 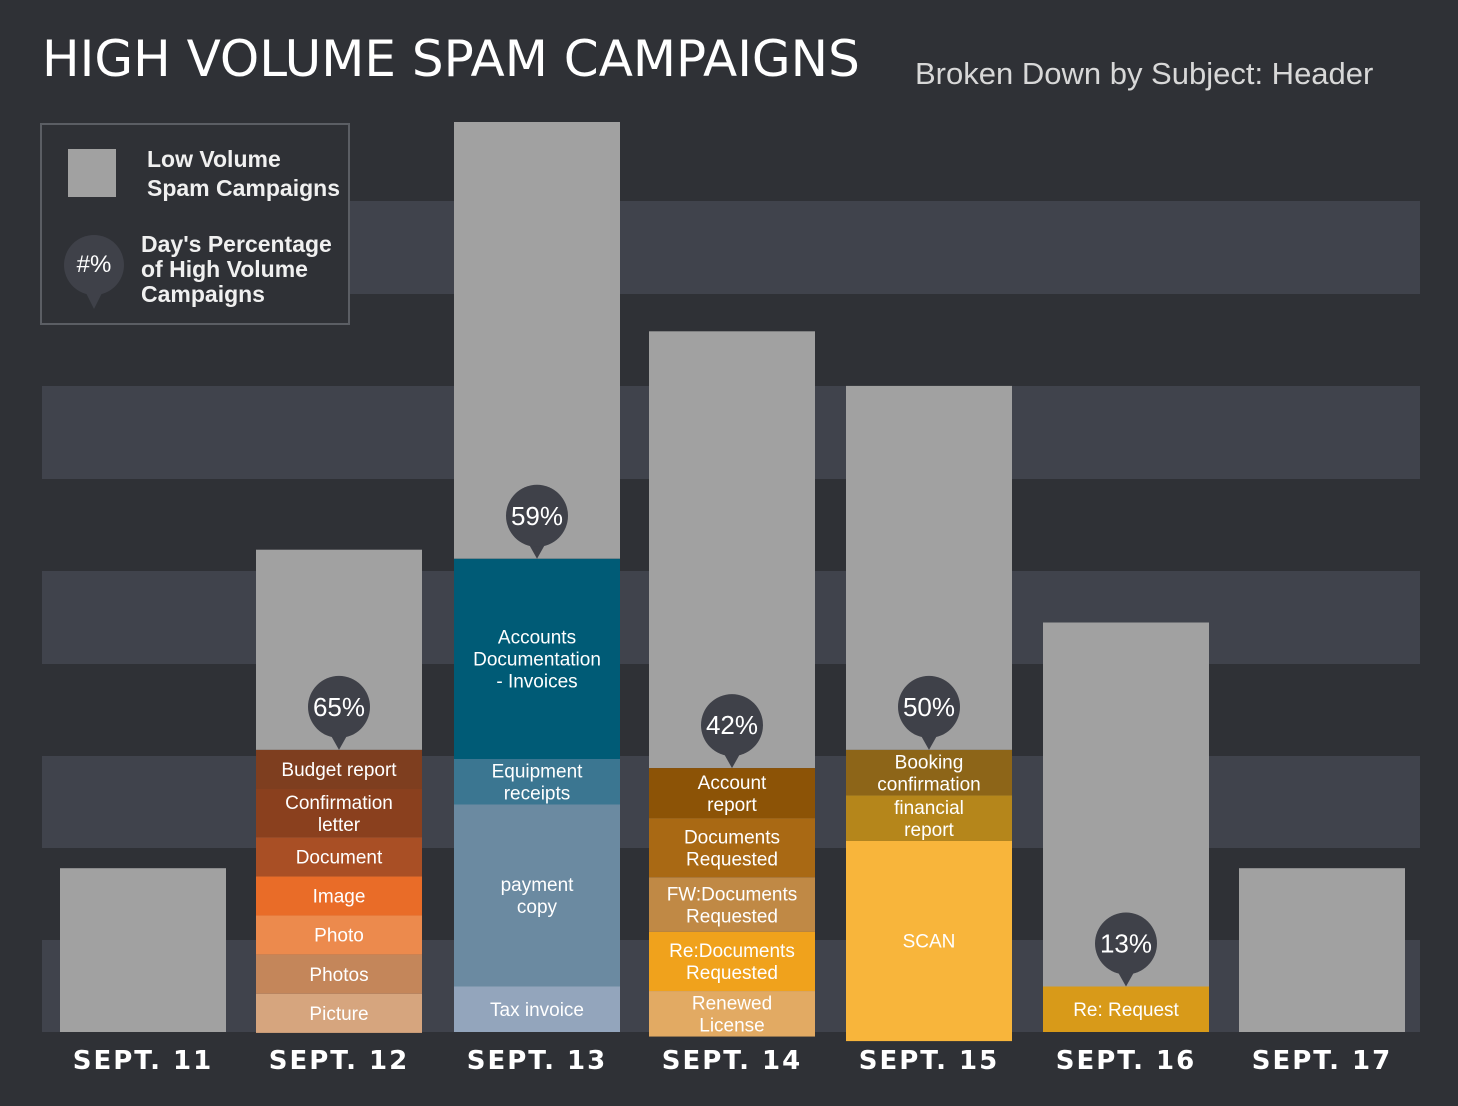 I want to click on legend-low-volume-label: Low Volume Spam Campaigns, so click(x=243, y=173).